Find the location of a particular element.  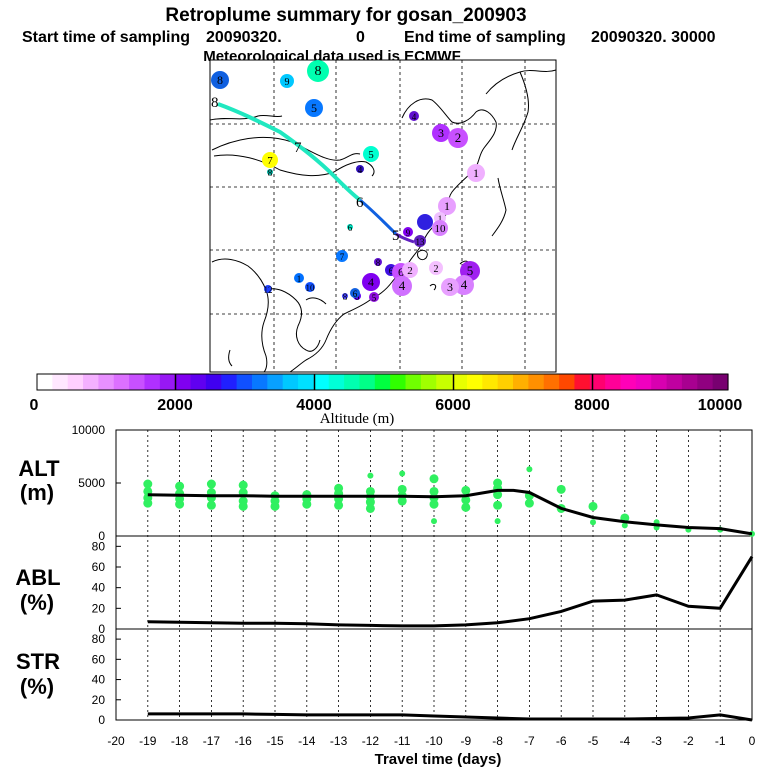

x-tick-label: -3 is located at coordinates (656, 741).